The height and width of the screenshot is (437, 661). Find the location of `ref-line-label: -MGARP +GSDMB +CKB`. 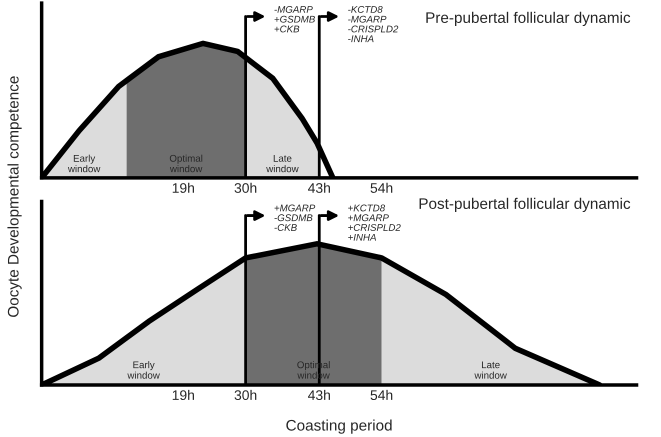

ref-line-label: -MGARP +GSDMB +CKB is located at coordinates (294, 19).